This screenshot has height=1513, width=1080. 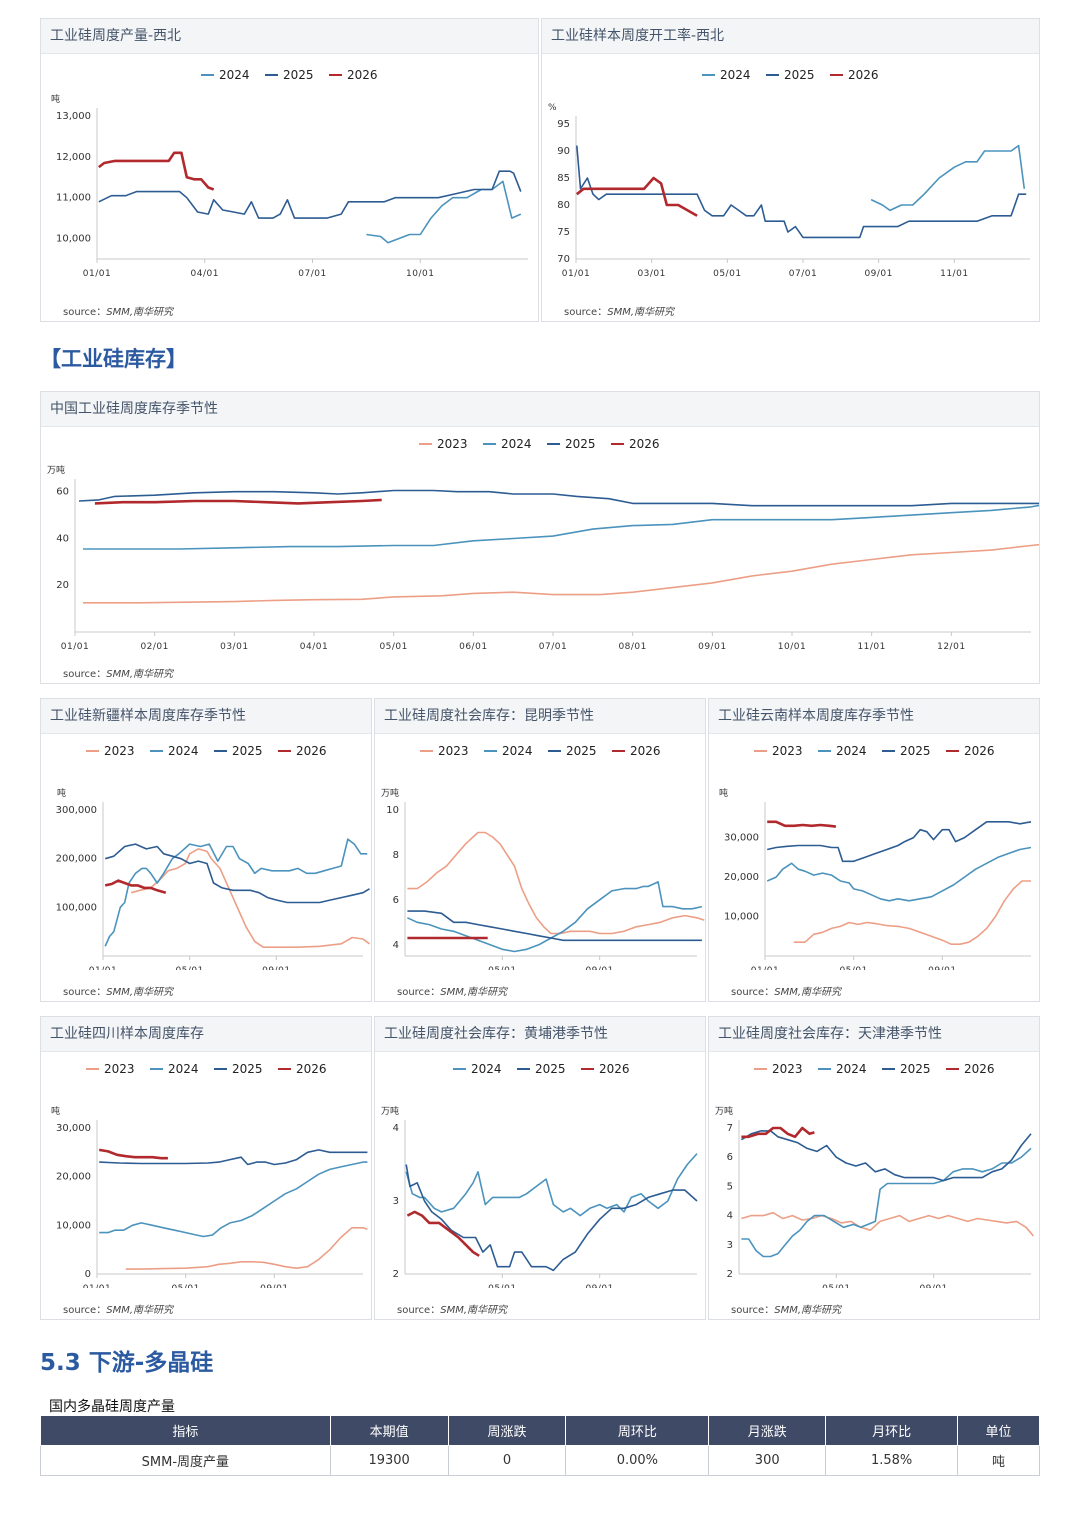 What do you see at coordinates (792, 647) in the screenshot?
I see `x-tick-label: 10/01` at bounding box center [792, 647].